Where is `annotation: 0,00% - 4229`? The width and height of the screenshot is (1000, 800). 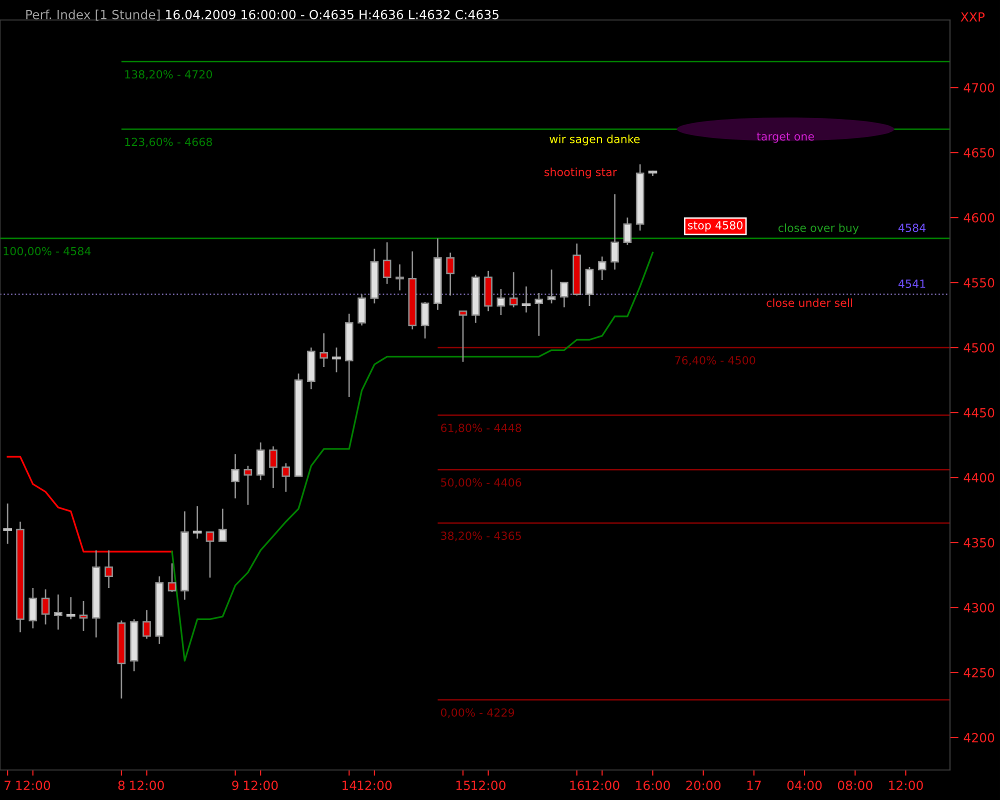 annotation: 0,00% - 4229 is located at coordinates (477, 713).